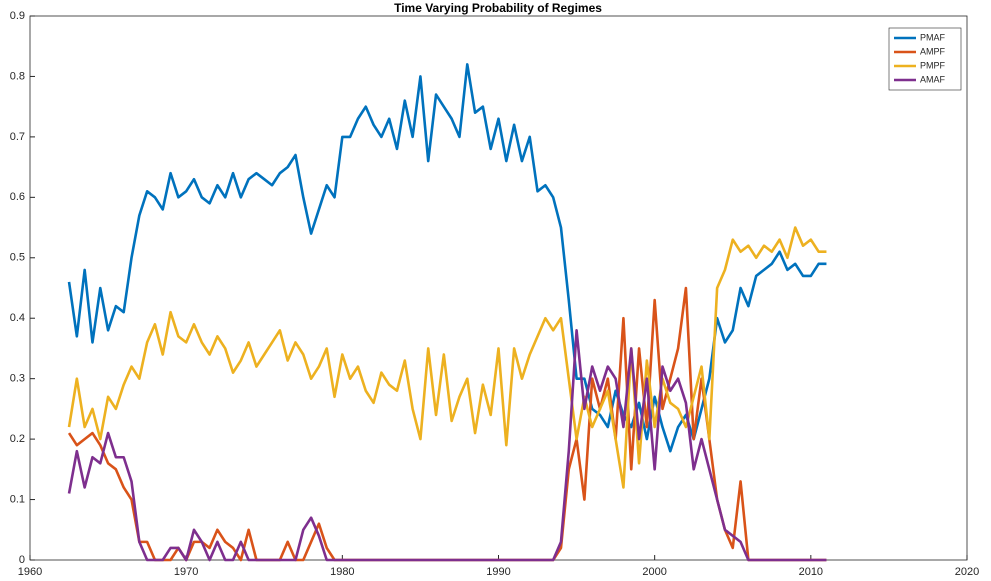 This screenshot has width=991, height=581. Describe the element at coordinates (30, 572) in the screenshot. I see `x-tick-label: 1960` at that location.